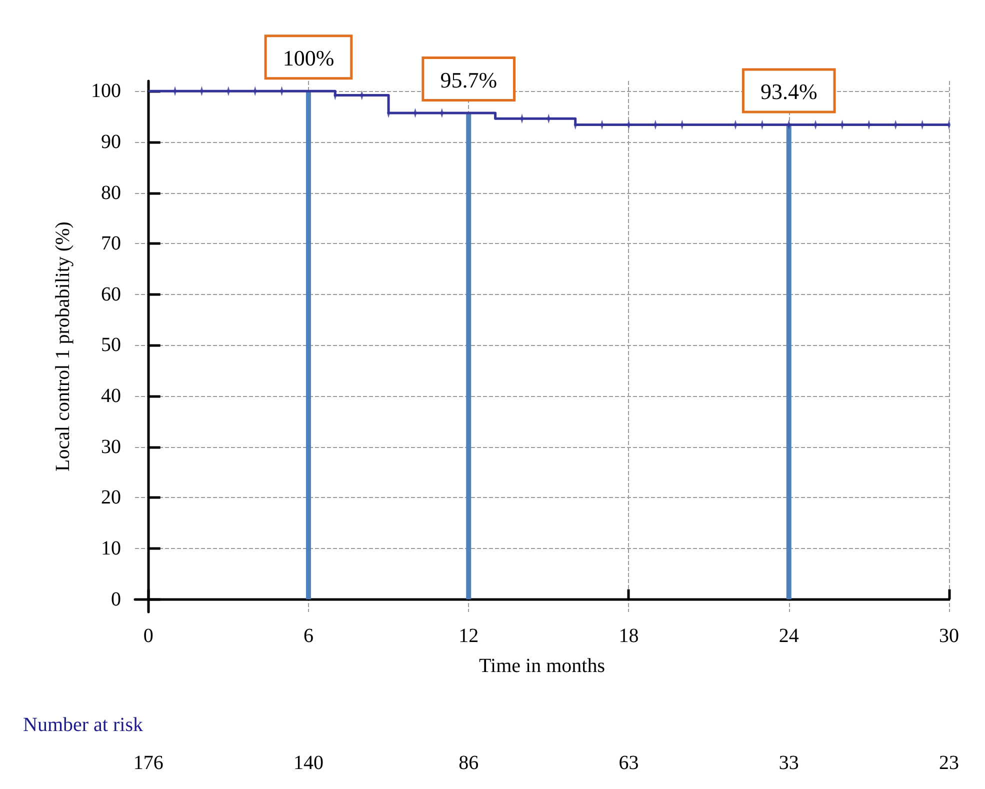 The image size is (985, 789). I want to click on y-tick-label: 100, so click(106, 91).